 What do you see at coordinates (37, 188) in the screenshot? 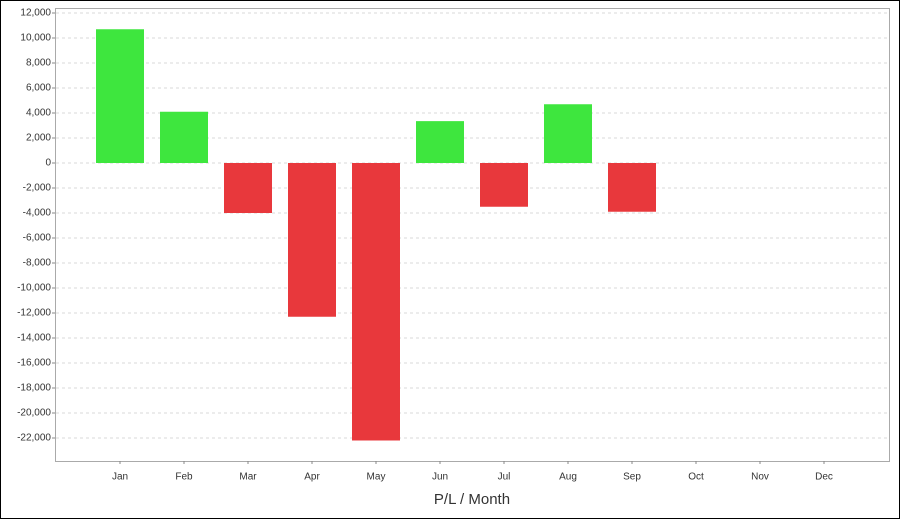
I see `y-tick-label: -2,000` at bounding box center [37, 188].